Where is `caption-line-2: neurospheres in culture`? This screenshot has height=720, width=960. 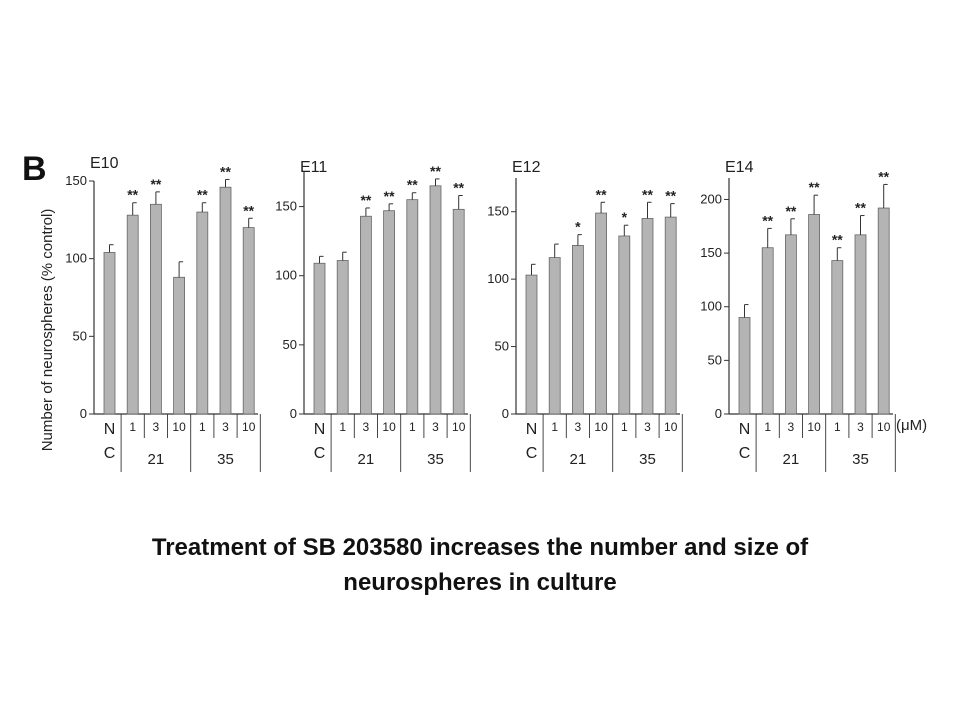
caption-line-2: neurospheres in culture is located at coordinates (480, 582).